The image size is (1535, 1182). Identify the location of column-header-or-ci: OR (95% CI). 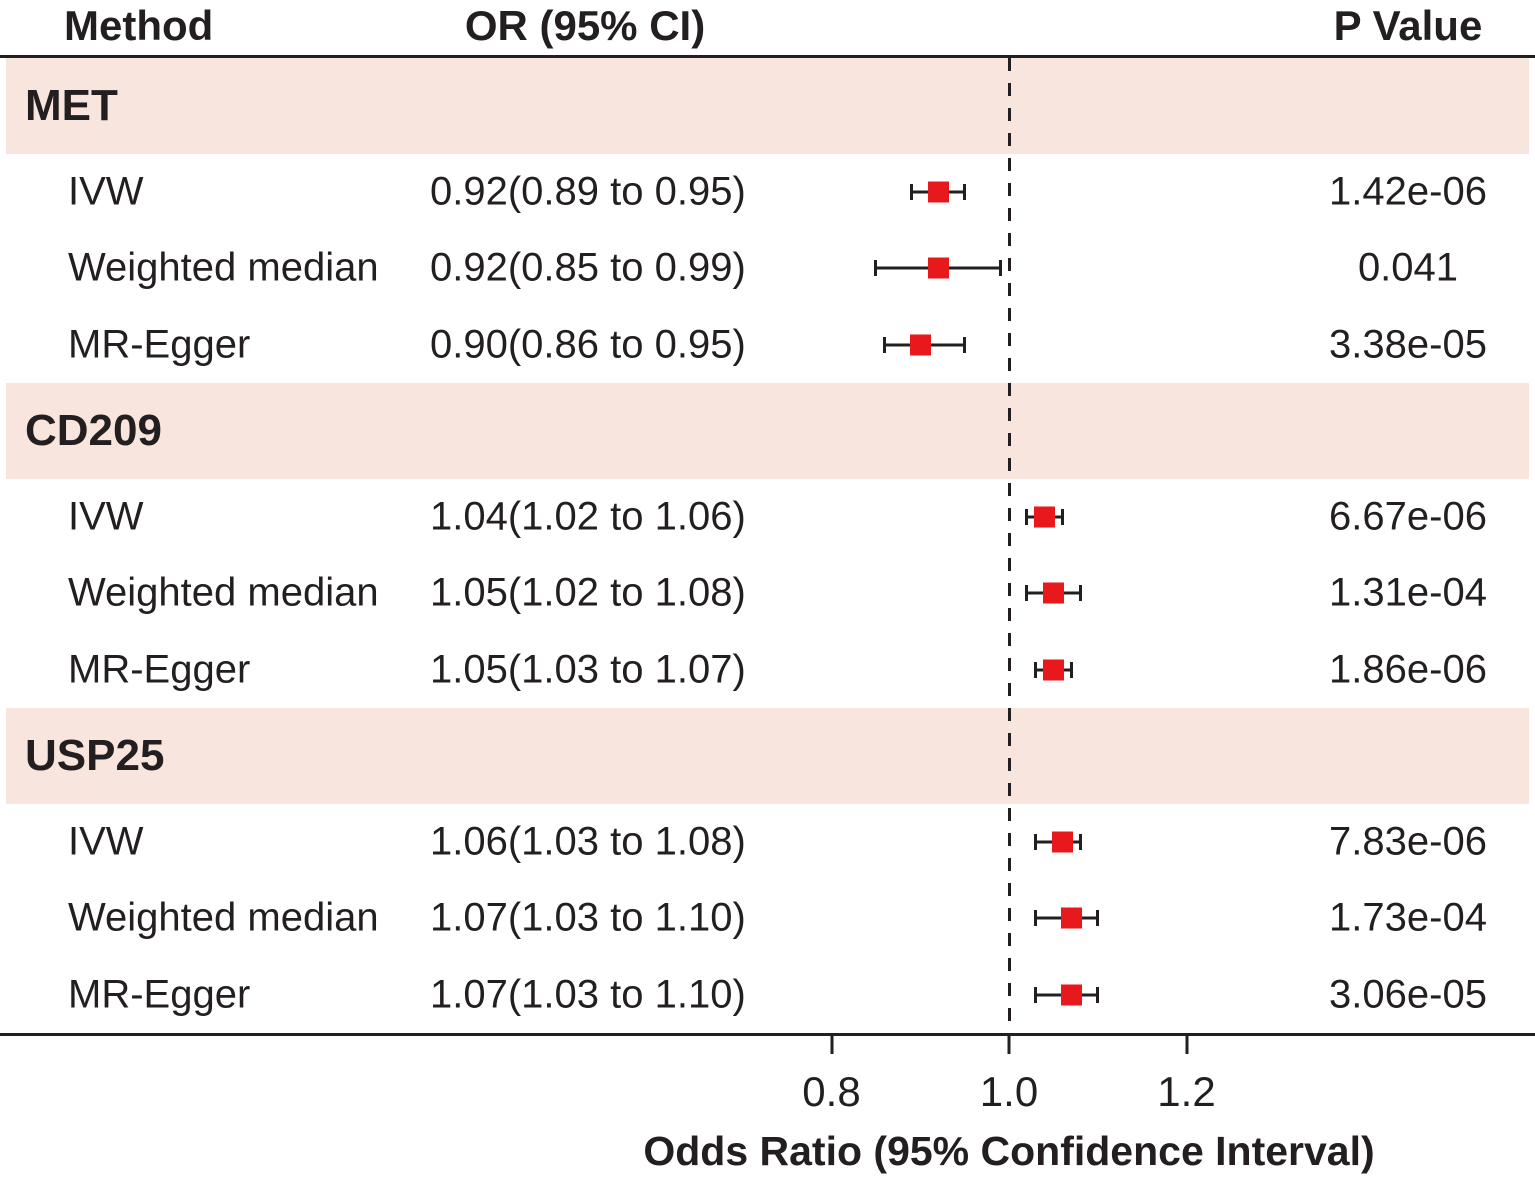
(585, 25).